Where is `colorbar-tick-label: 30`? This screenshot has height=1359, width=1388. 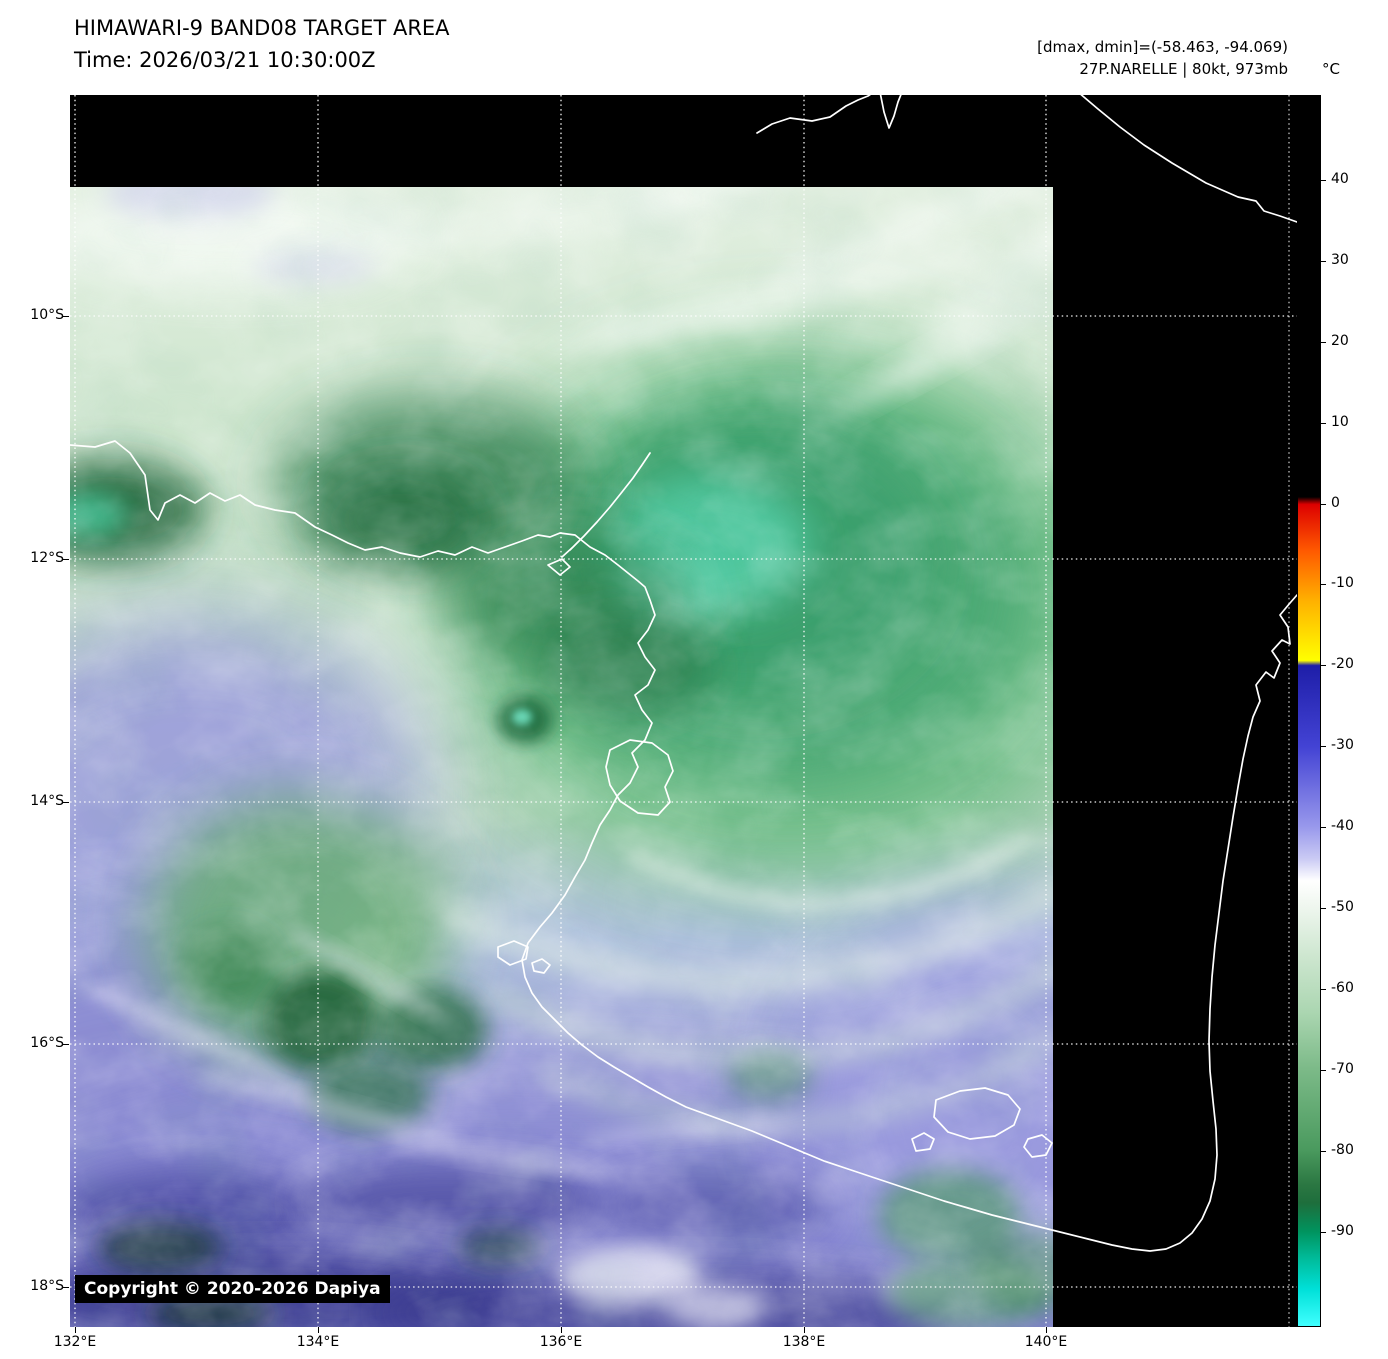
colorbar-tick-label: 30 is located at coordinates (1340, 260).